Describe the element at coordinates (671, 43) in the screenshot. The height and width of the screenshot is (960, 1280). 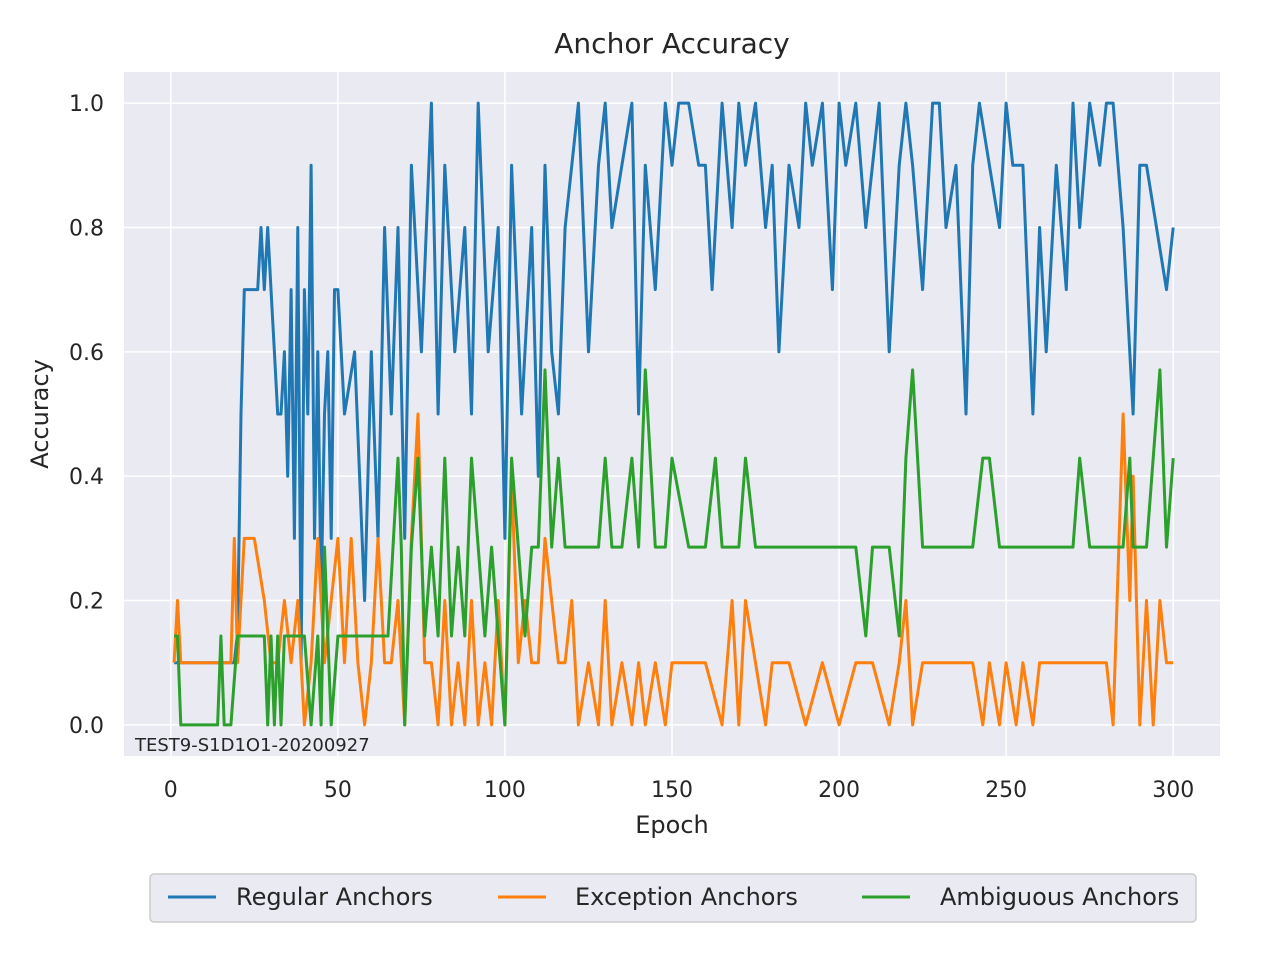
I see `chart-title: Anchor Accuracy` at that location.